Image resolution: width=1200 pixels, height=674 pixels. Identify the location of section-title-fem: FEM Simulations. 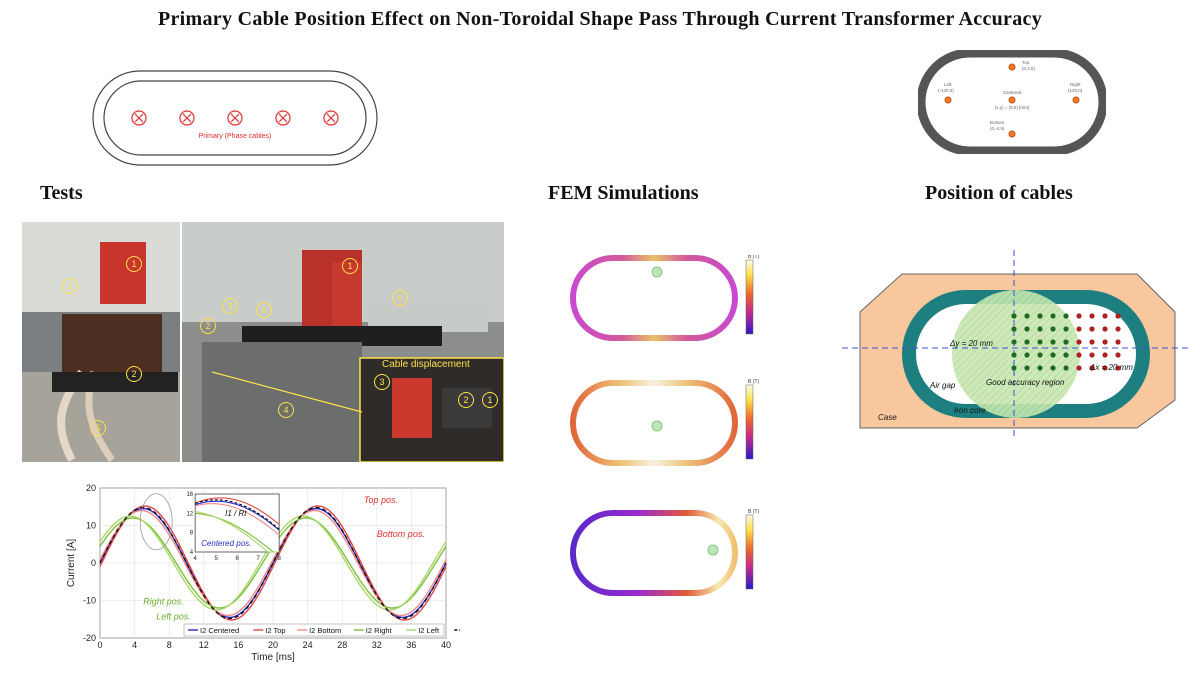
(623, 193).